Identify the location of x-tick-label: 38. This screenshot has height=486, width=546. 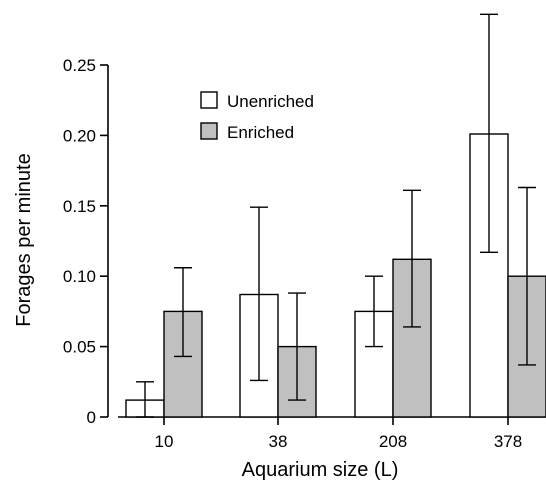
(278, 441).